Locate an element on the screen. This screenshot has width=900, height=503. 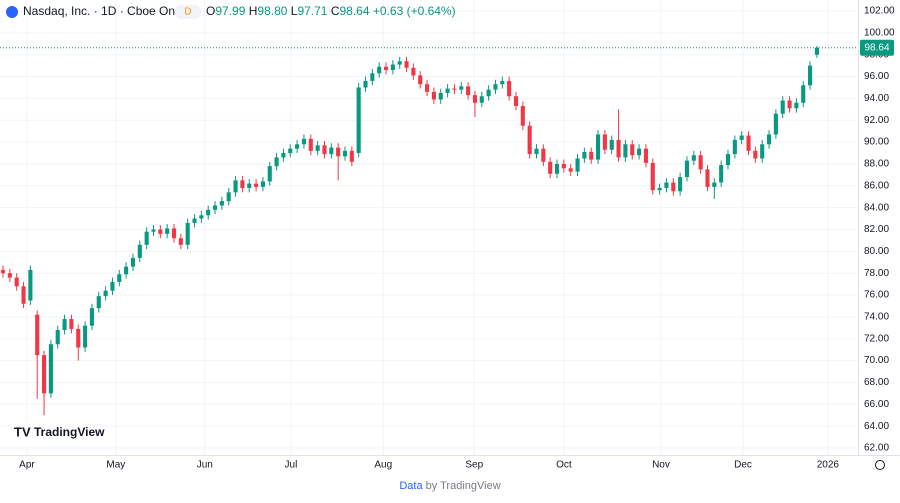
o-value: 97.99 is located at coordinates (230, 11).